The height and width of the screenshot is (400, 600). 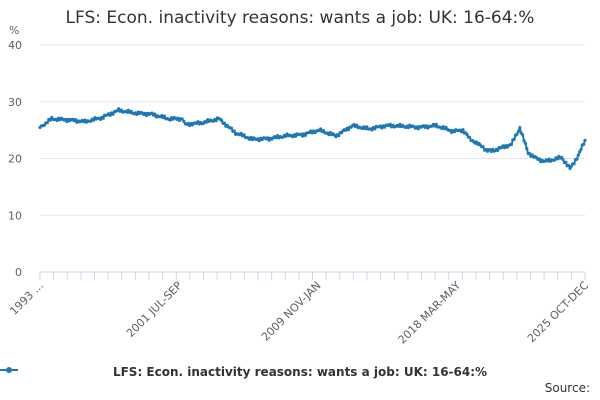 I want to click on series-group, so click(x=312, y=138).